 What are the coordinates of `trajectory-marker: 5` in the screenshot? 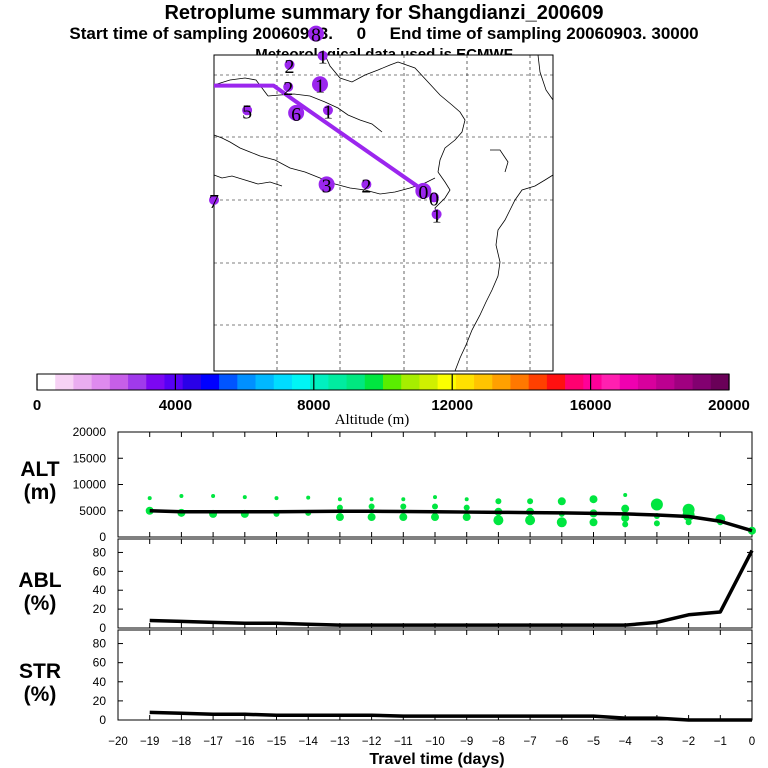 It's located at (247, 112).